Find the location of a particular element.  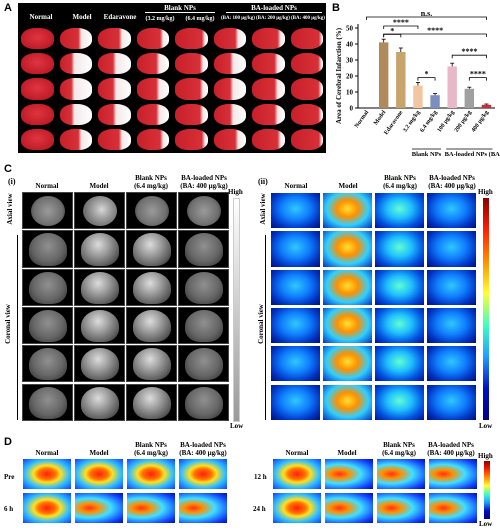

panel-c-label: C is located at coordinates (8, 169).